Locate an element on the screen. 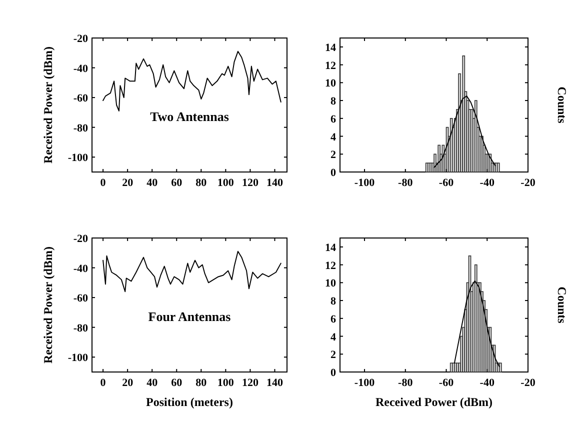  x-axis-title: Received Power (dBm) is located at coordinates (434, 402).